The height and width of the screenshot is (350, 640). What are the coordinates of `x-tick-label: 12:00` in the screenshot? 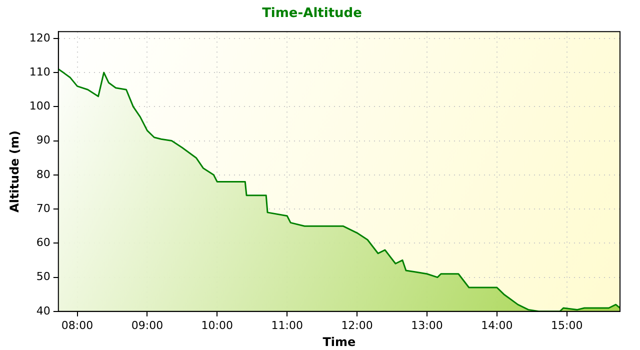 It's located at (357, 325).